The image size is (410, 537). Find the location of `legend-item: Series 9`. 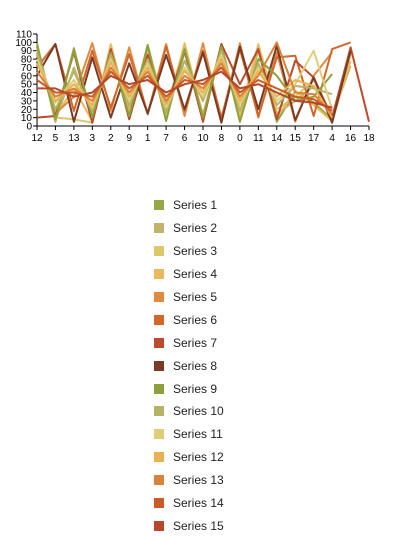

legend-item: Series 9 is located at coordinates (189, 388).